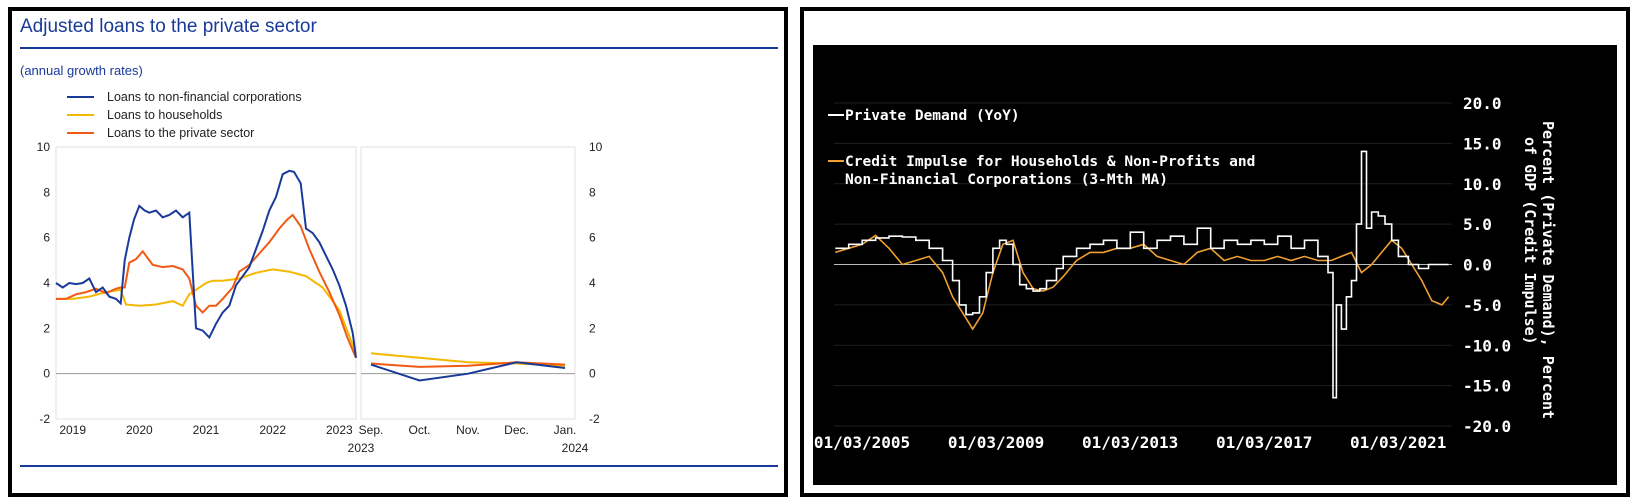 Image resolution: width=1638 pixels, height=504 pixels. Describe the element at coordinates (1482, 103) in the screenshot. I see `y-tick: 20.0` at that location.